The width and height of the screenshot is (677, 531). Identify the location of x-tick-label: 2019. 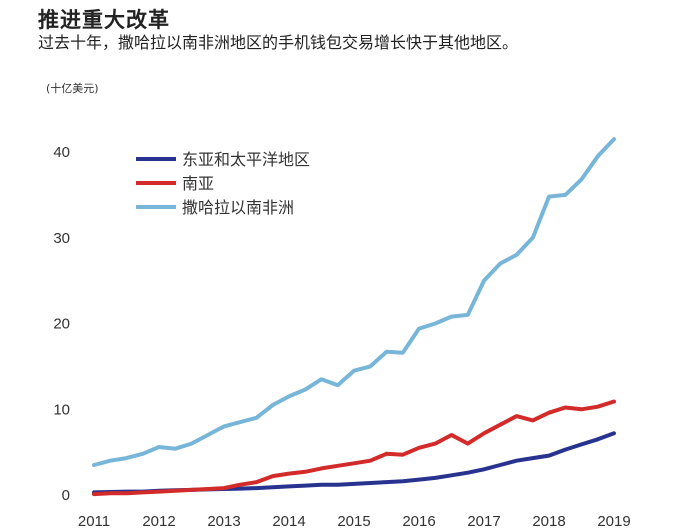
(613, 521).